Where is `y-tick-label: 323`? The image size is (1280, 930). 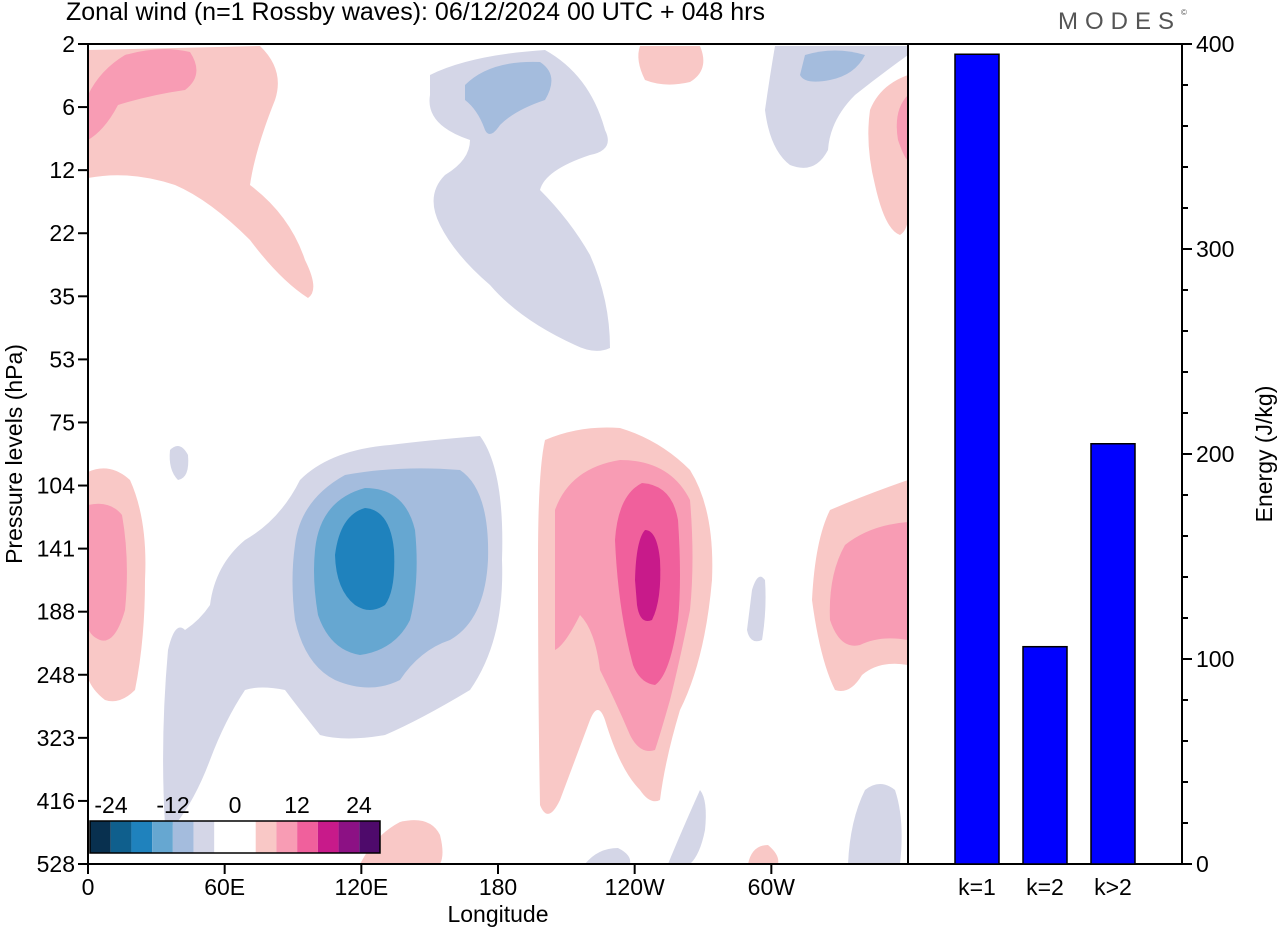
y-tick-label: 323 is located at coordinates (56, 738).